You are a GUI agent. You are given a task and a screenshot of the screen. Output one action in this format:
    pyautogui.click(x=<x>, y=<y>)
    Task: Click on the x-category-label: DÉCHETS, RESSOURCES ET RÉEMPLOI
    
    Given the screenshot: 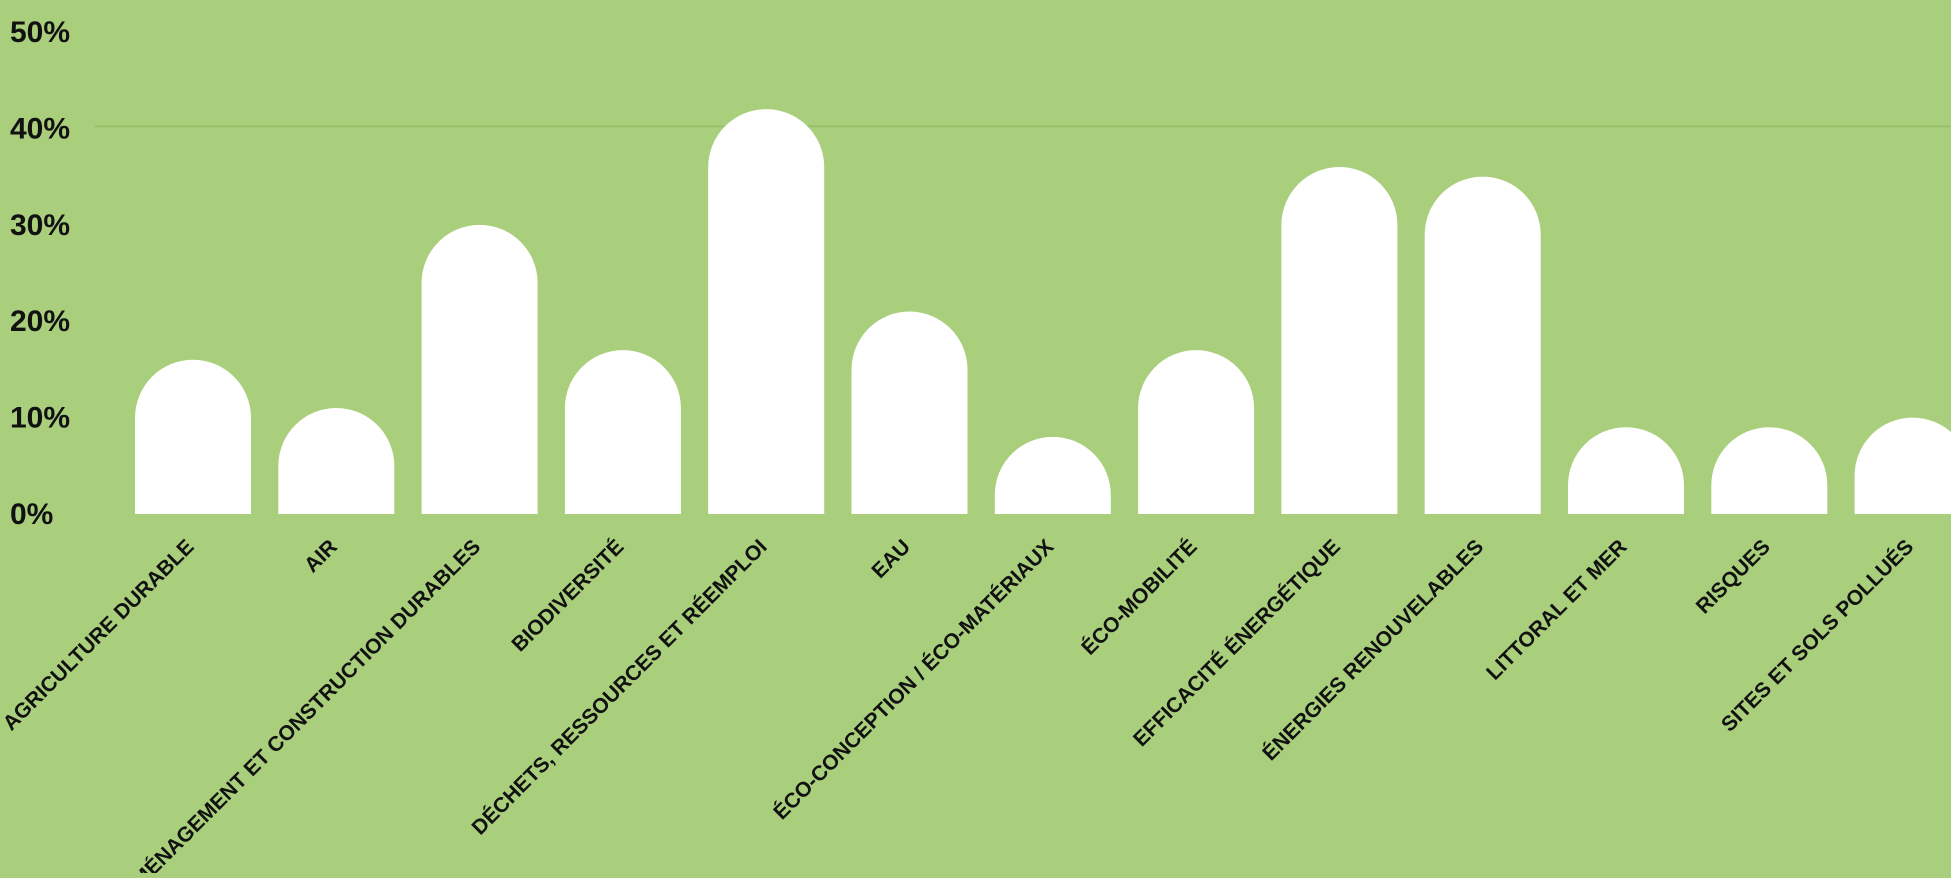 What is the action you would take?
    pyautogui.click(x=620, y=687)
    